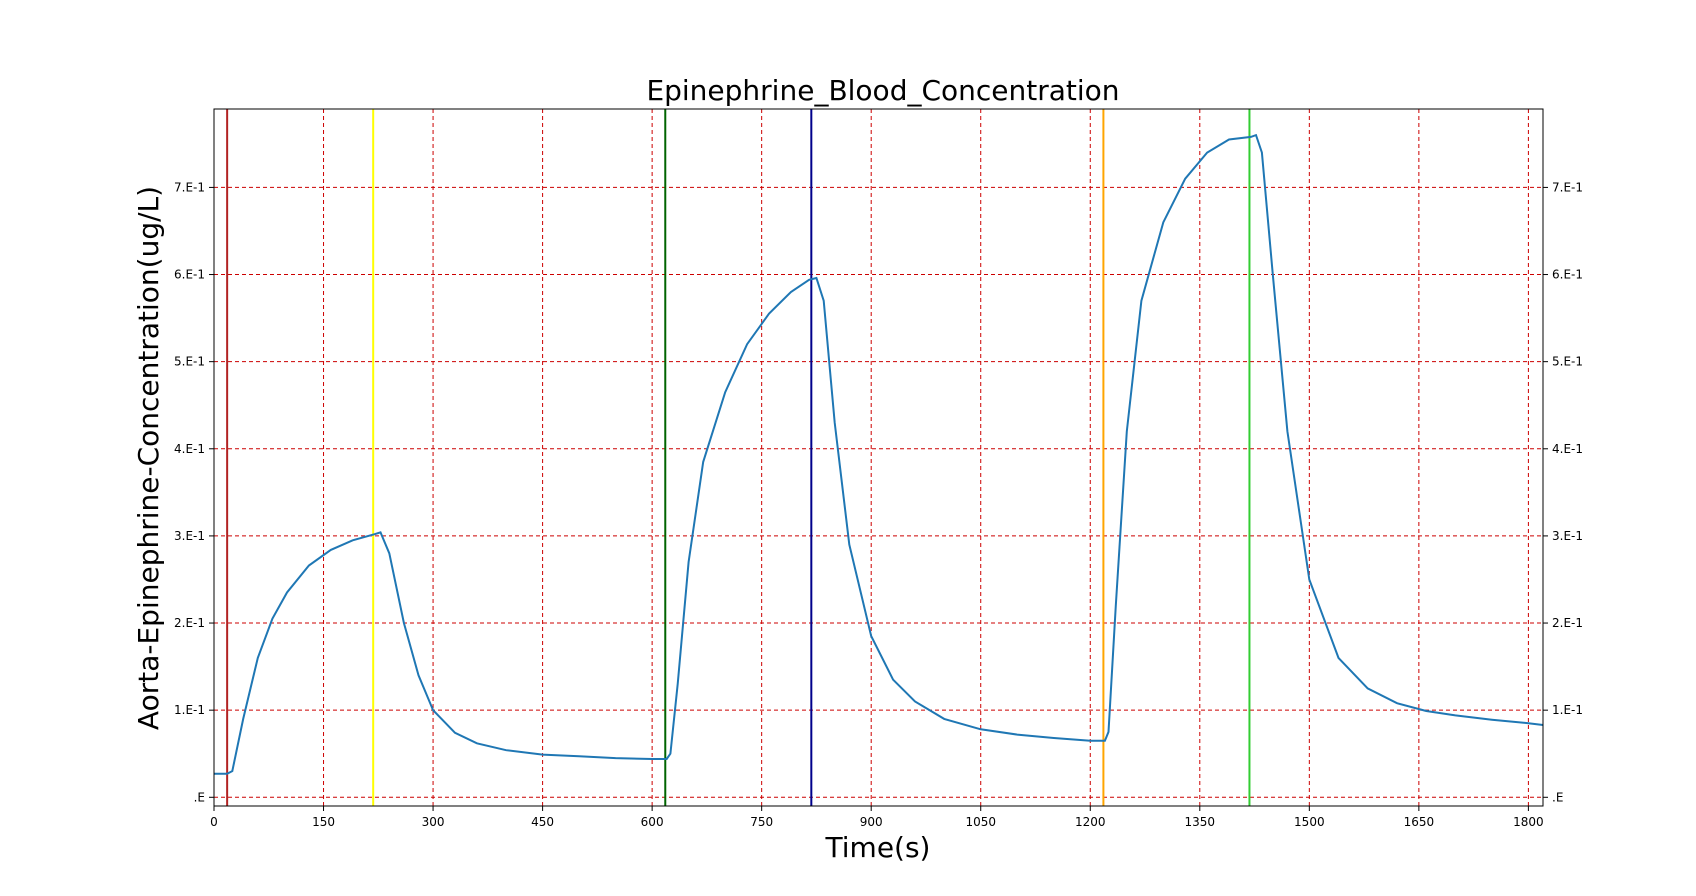 This screenshot has height=896, width=1696. I want to click on y-tick-label-right: 6.E-1, so click(1567, 275).